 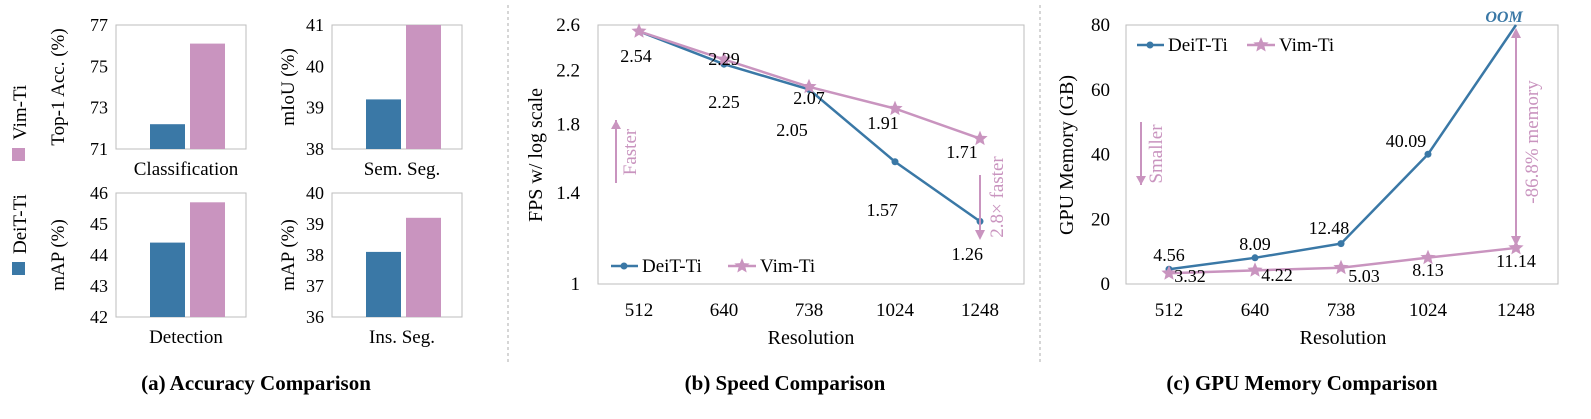 What do you see at coordinates (1329, 228) in the screenshot?
I see `data-label-deit: 12.48` at bounding box center [1329, 228].